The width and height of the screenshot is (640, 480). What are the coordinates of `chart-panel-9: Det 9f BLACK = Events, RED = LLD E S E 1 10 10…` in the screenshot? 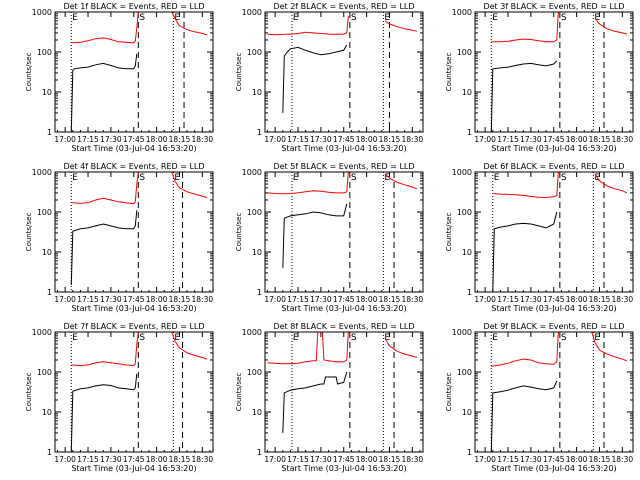 It's located at (539, 397).